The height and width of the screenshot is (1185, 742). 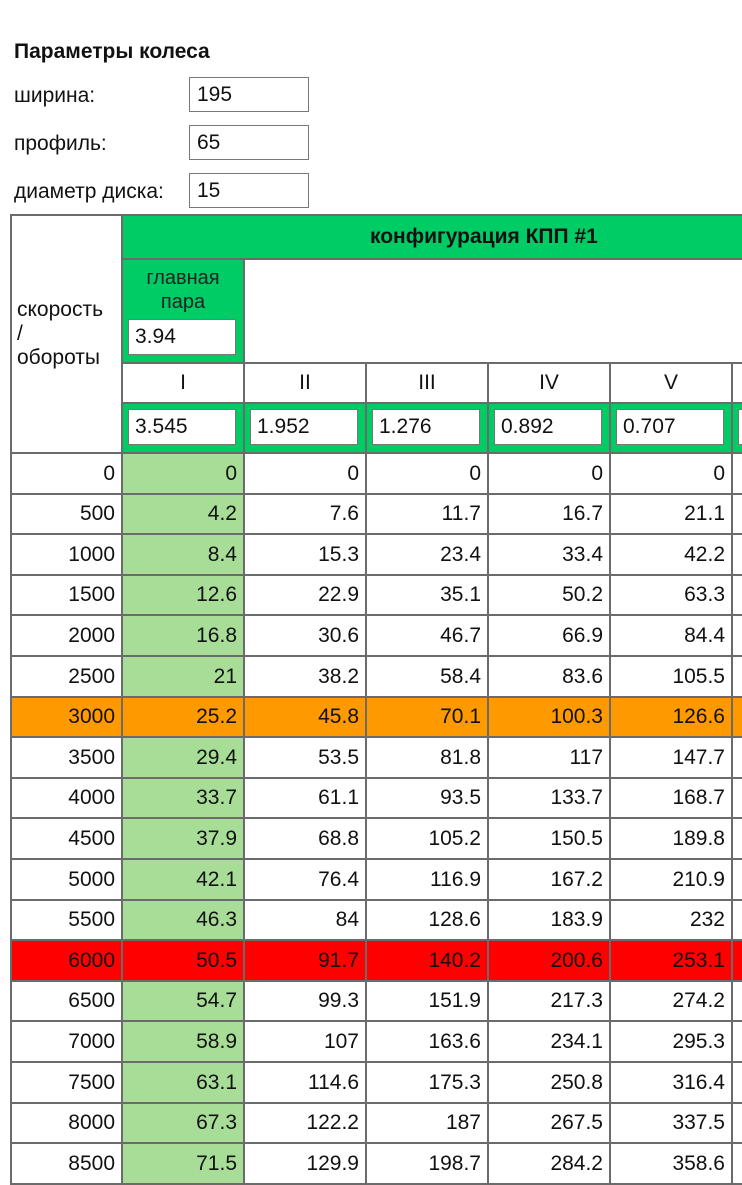 What do you see at coordinates (249, 190) in the screenshot?
I see `diameter-input` at bounding box center [249, 190].